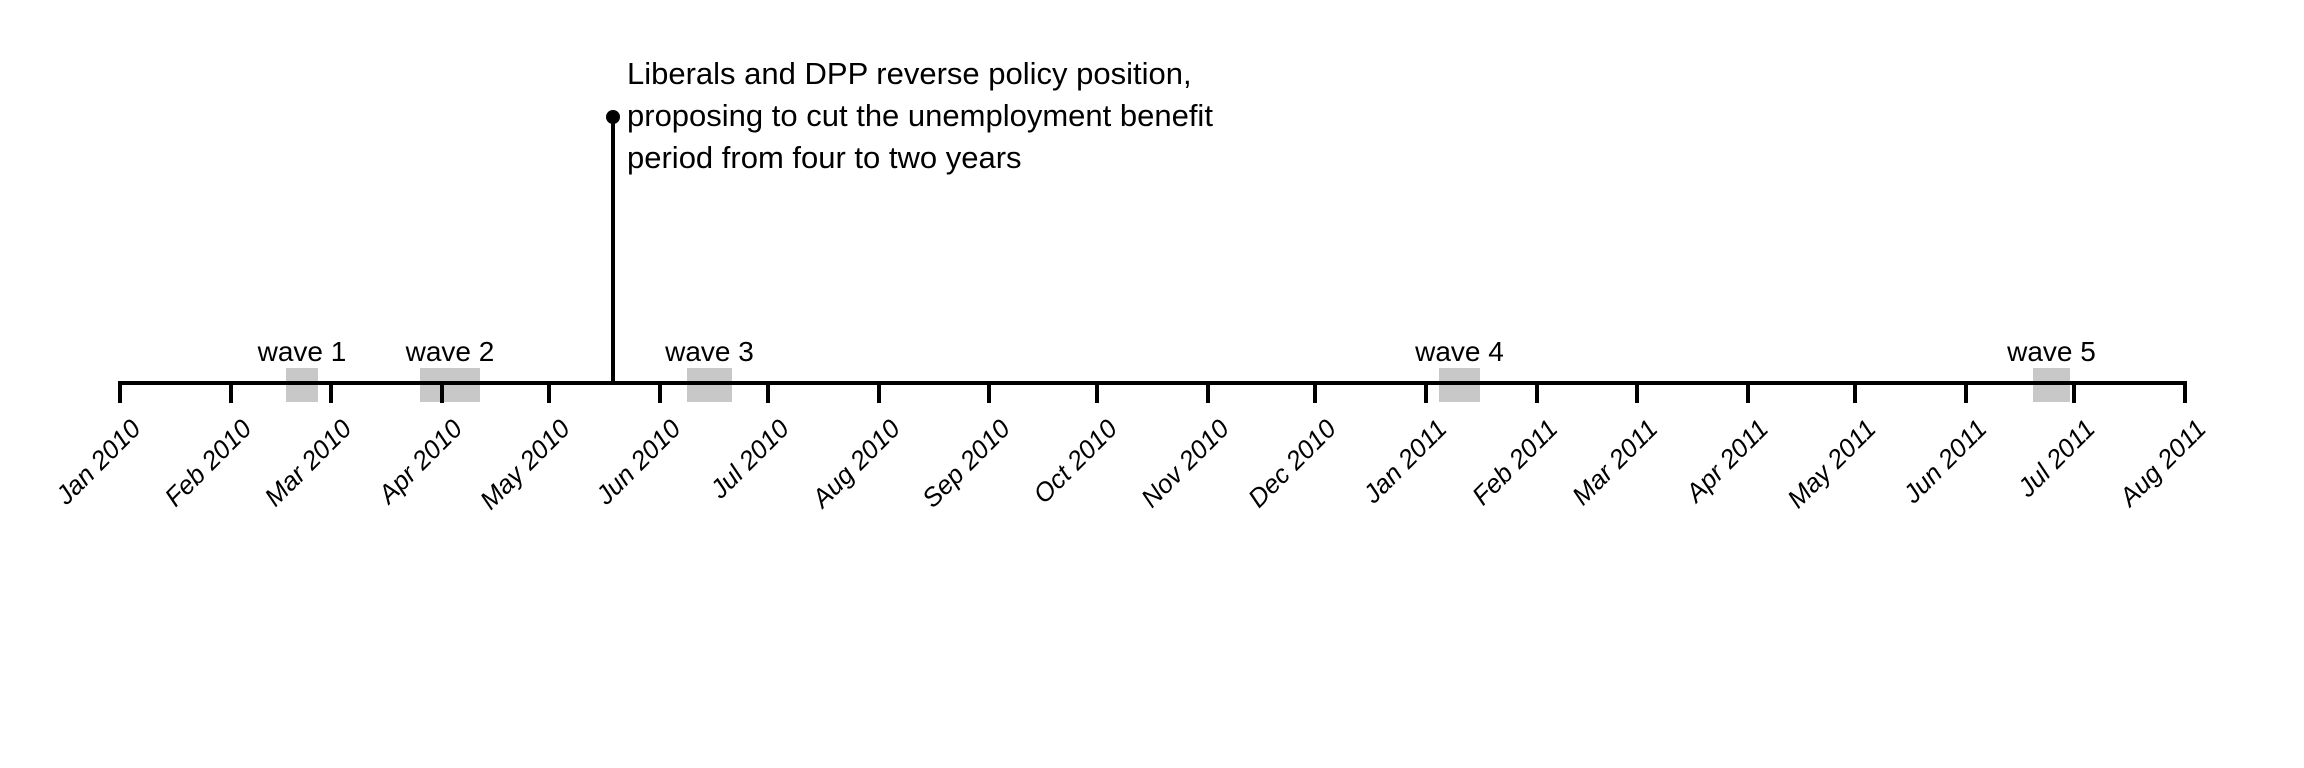 The width and height of the screenshot is (2304, 768). Describe the element at coordinates (2051, 351) in the screenshot. I see `wave-5-label: wave 5` at that location.